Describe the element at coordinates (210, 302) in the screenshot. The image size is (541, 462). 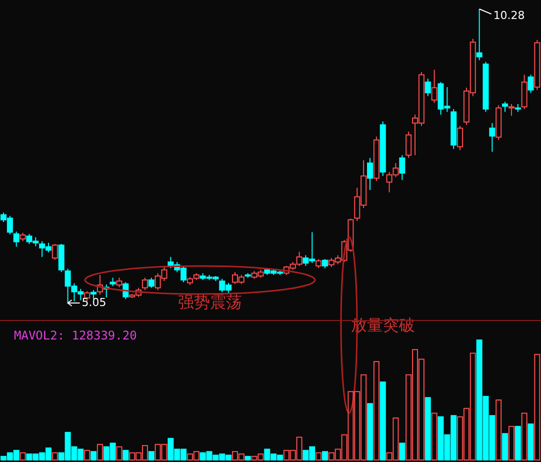
I see `annotation: 强势震荡` at that location.